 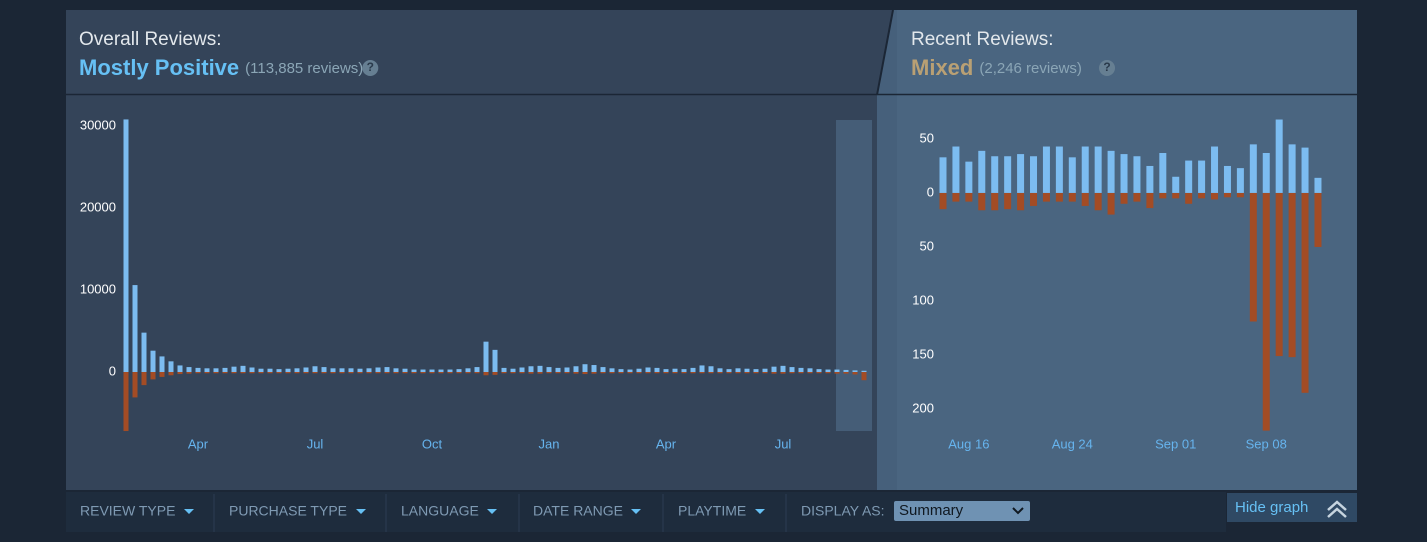 I want to click on filter-label: DATE RANGE, so click(x=578, y=511).